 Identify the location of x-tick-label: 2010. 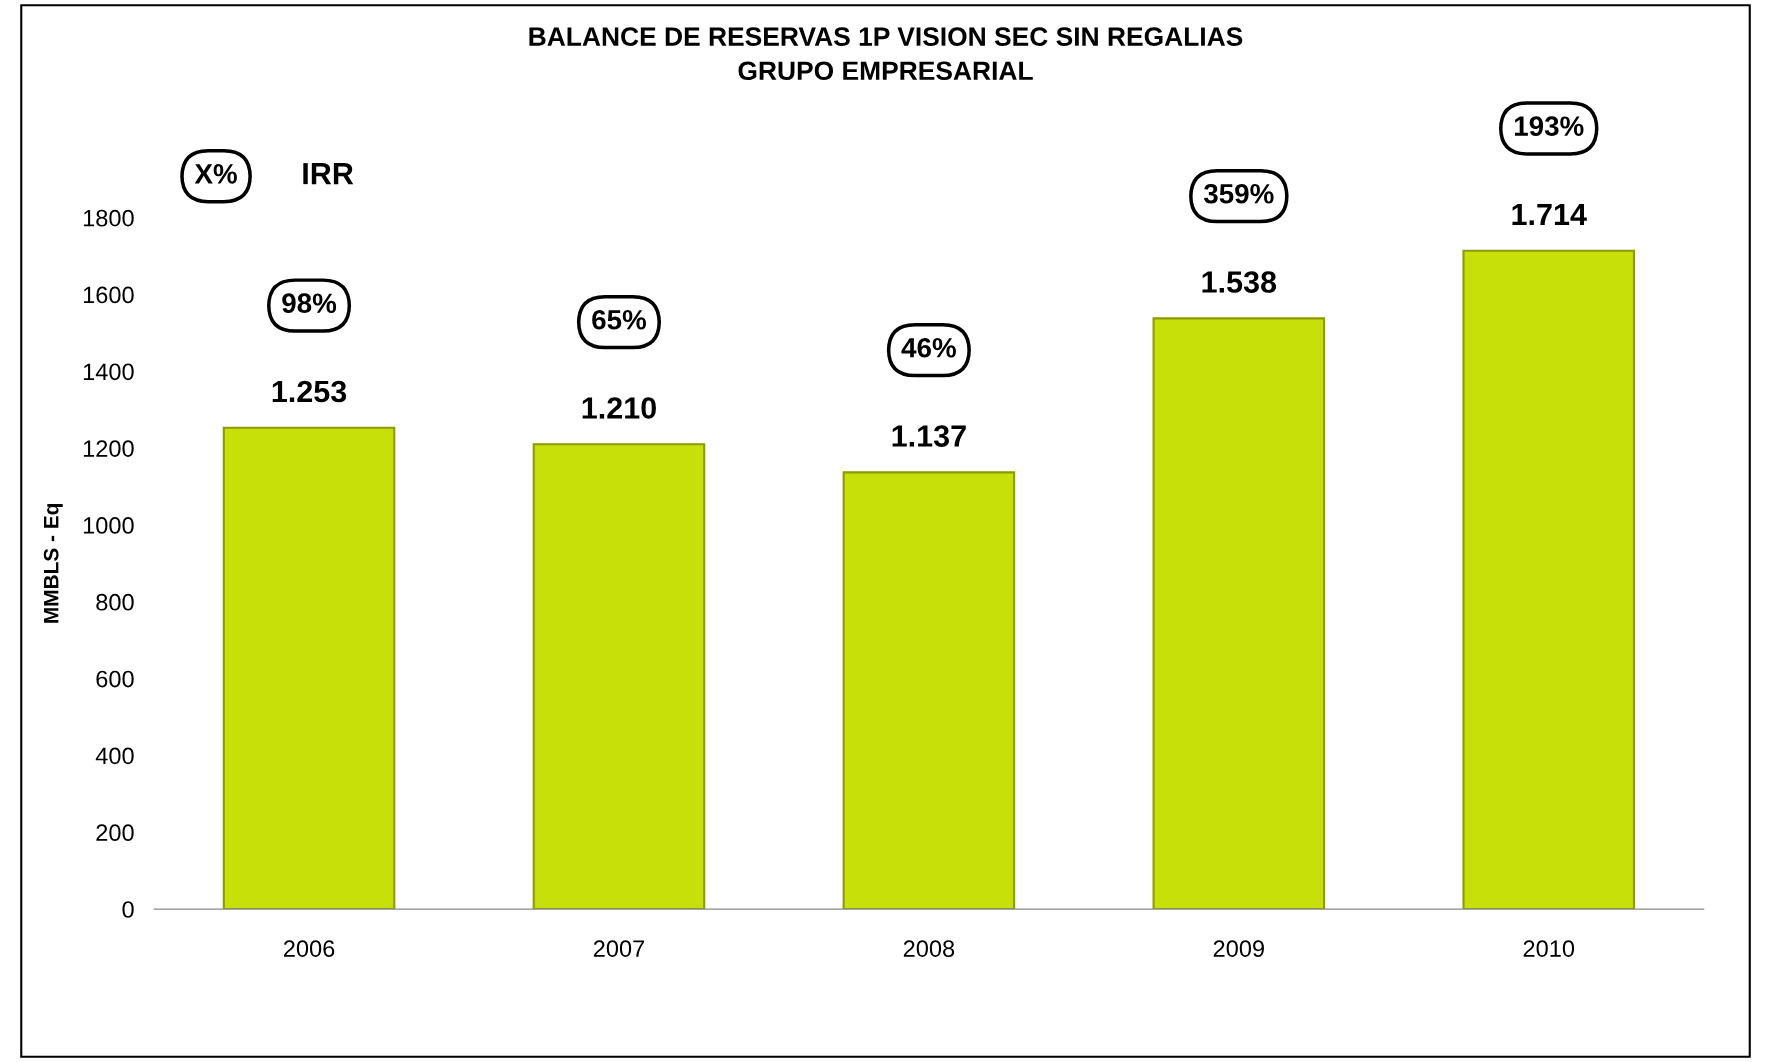
(1549, 948).